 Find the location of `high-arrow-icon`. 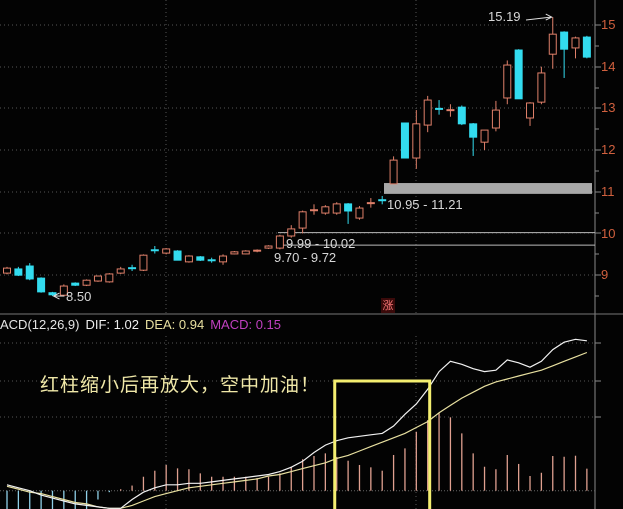

high-arrow-icon is located at coordinates (538, 18).